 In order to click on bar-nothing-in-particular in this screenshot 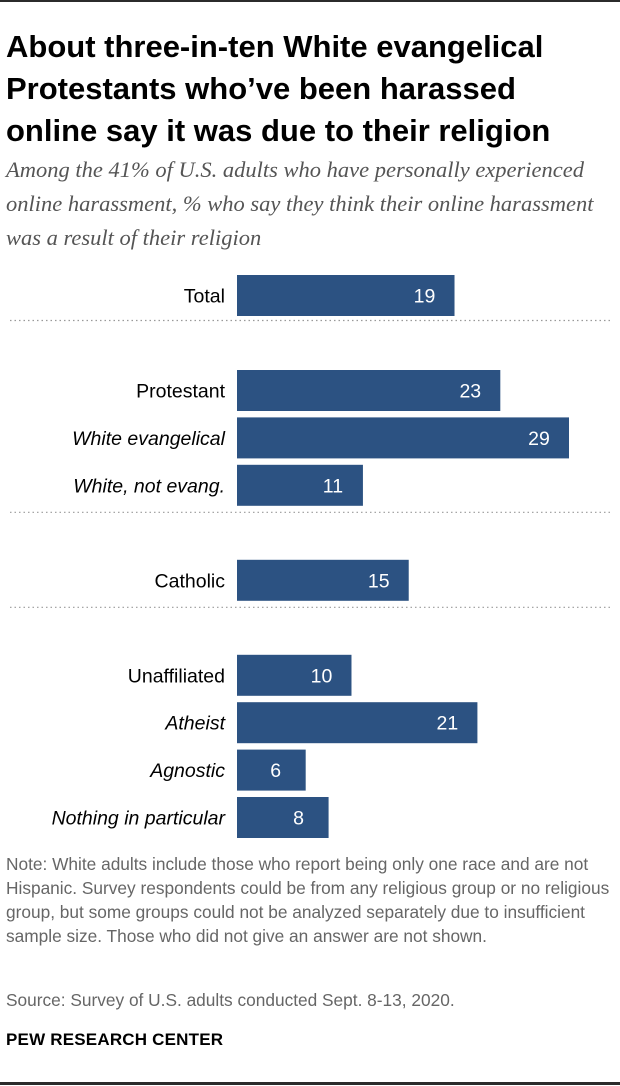, I will do `click(283, 817)`.